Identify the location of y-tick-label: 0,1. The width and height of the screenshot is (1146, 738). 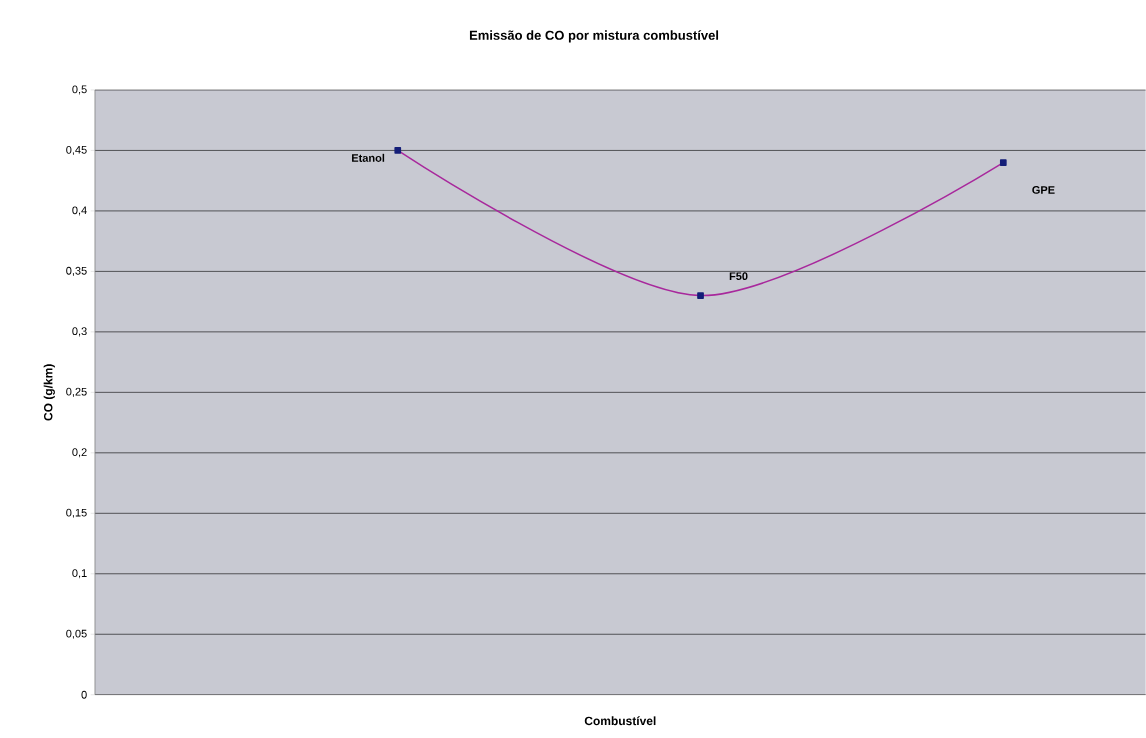
(79, 574).